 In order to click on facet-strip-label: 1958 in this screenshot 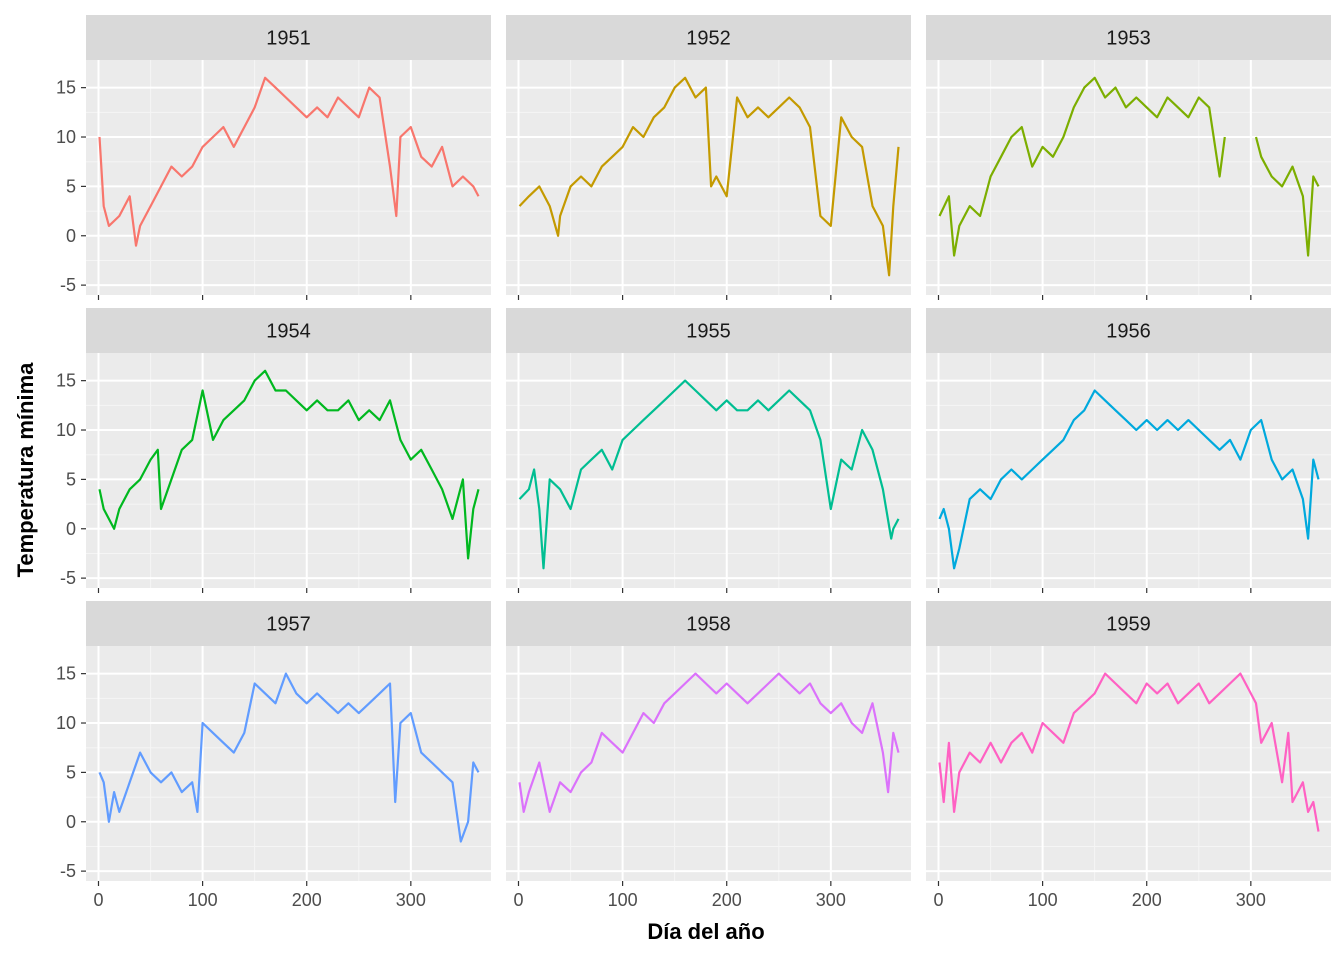, I will do `click(708, 625)`.